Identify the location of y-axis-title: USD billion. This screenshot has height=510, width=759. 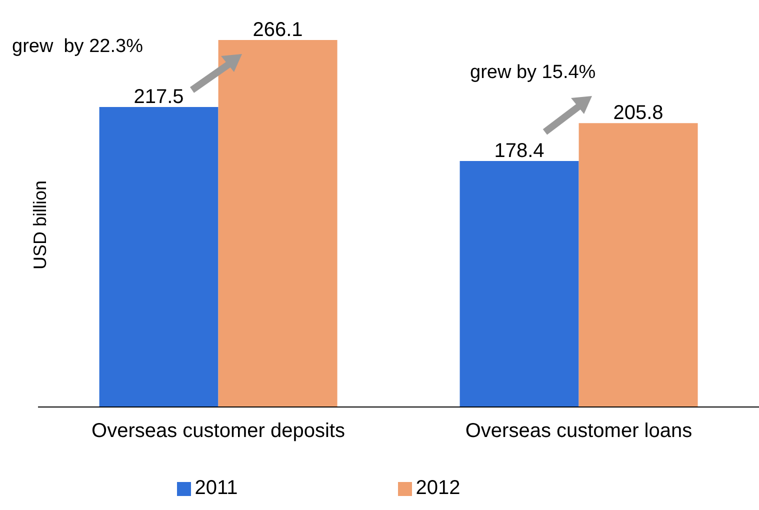
(40, 225).